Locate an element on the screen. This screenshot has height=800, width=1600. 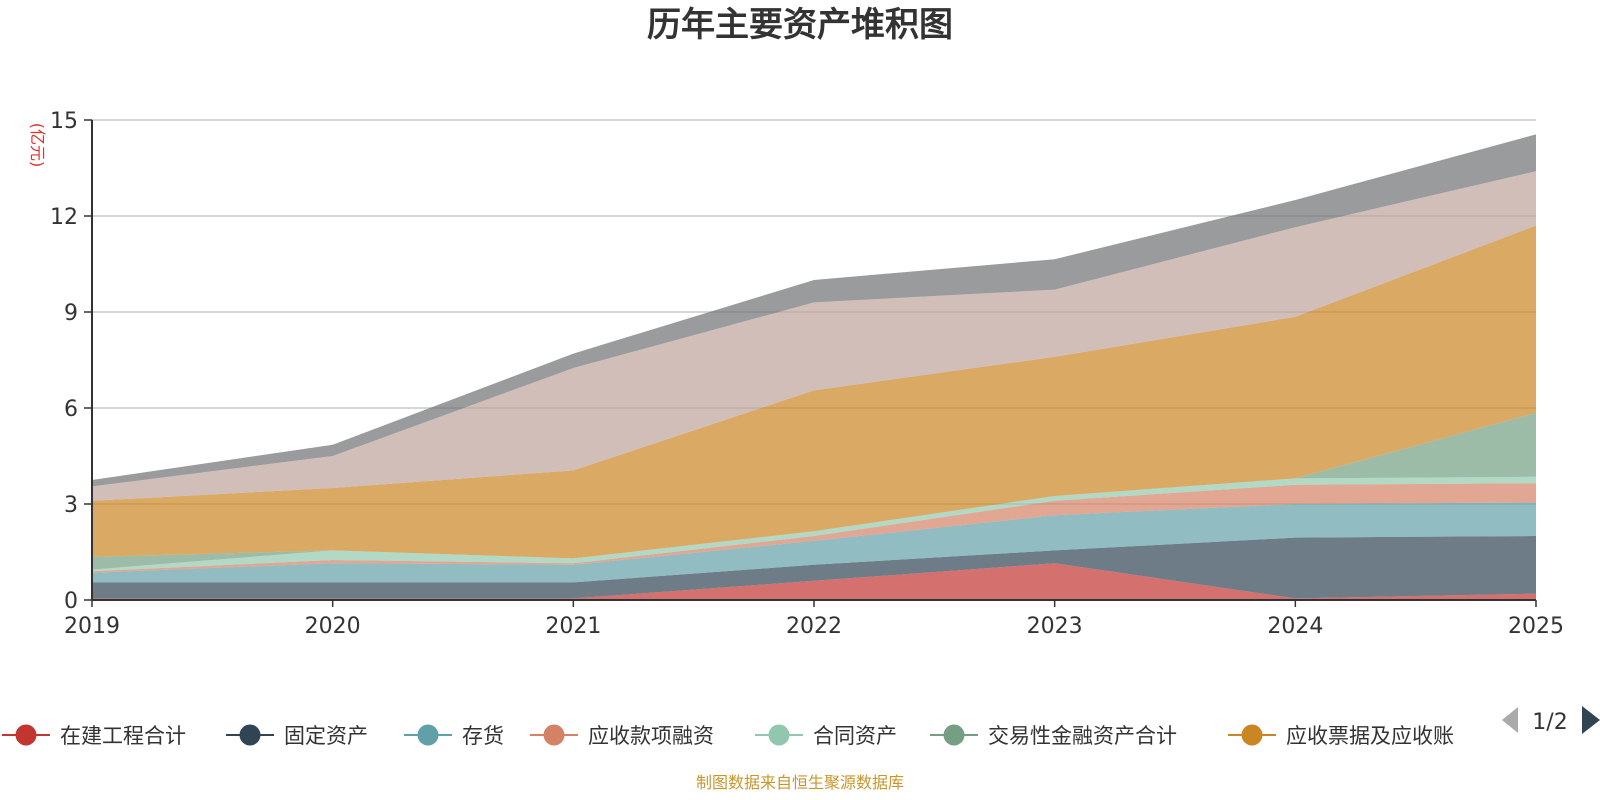
legend-label: 应收款项融资 is located at coordinates (651, 736).